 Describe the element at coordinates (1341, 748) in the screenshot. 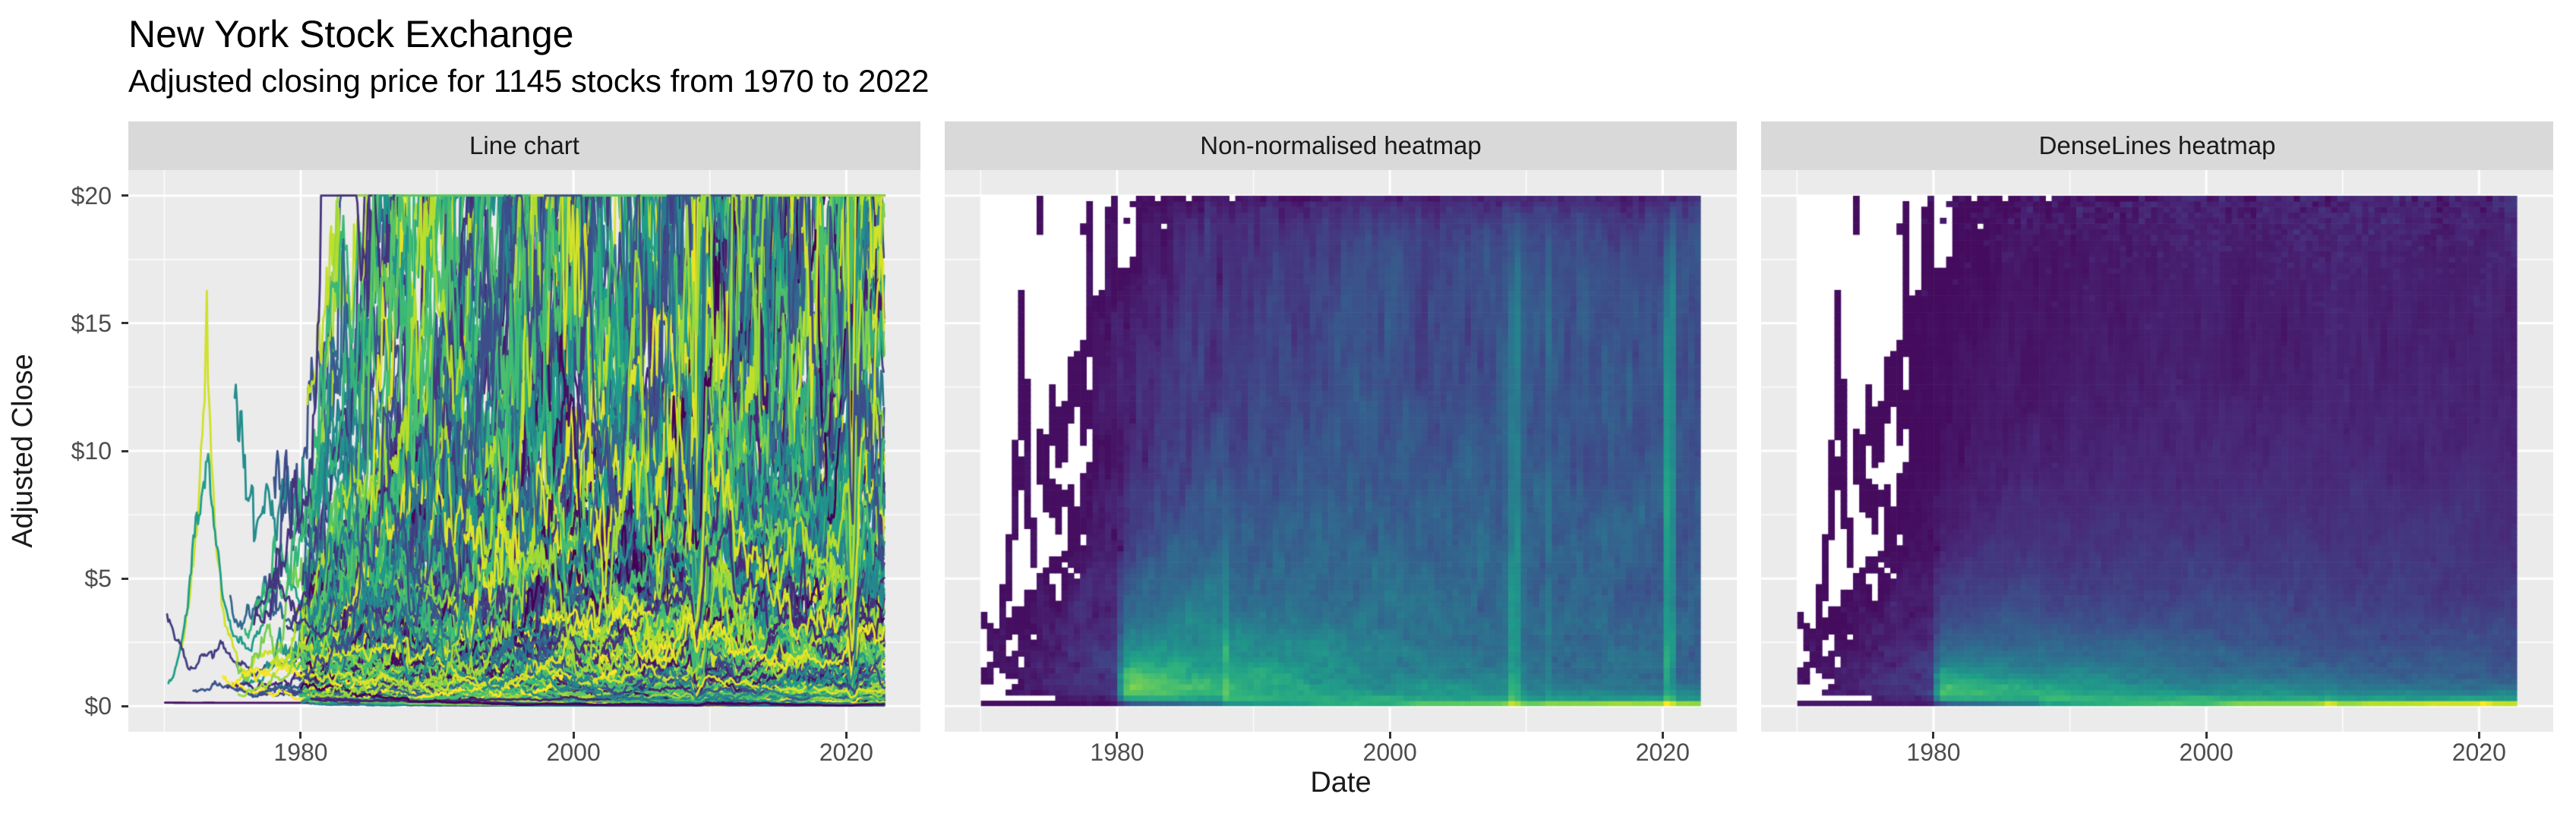

I see `x-axis-nonnormalised-heatmap: 1980 2000 2020` at that location.